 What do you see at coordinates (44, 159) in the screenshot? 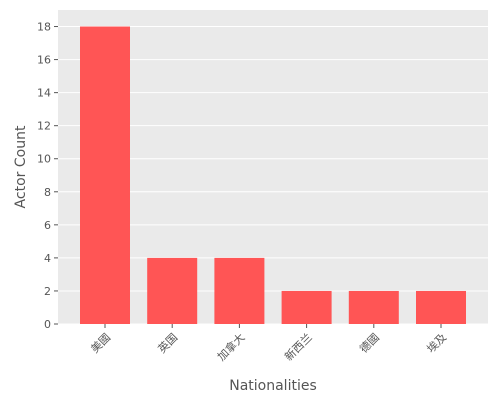
I see `y-tick-label: 10` at bounding box center [44, 159].